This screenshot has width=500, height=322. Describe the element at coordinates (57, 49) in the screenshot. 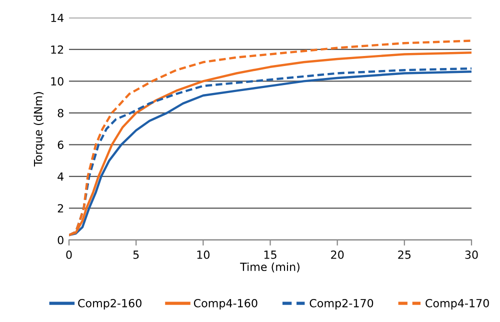

I see `y-tick-label: 12` at that location.